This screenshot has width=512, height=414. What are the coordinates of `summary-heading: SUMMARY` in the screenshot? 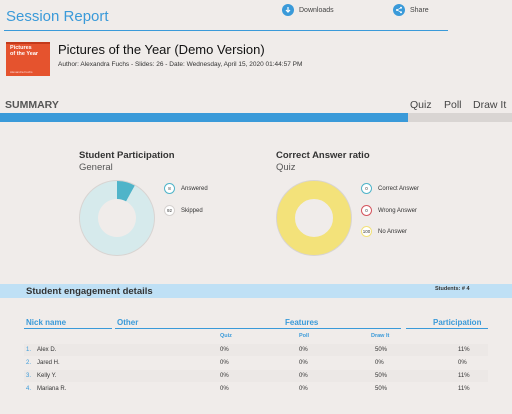 It's located at (32, 105).